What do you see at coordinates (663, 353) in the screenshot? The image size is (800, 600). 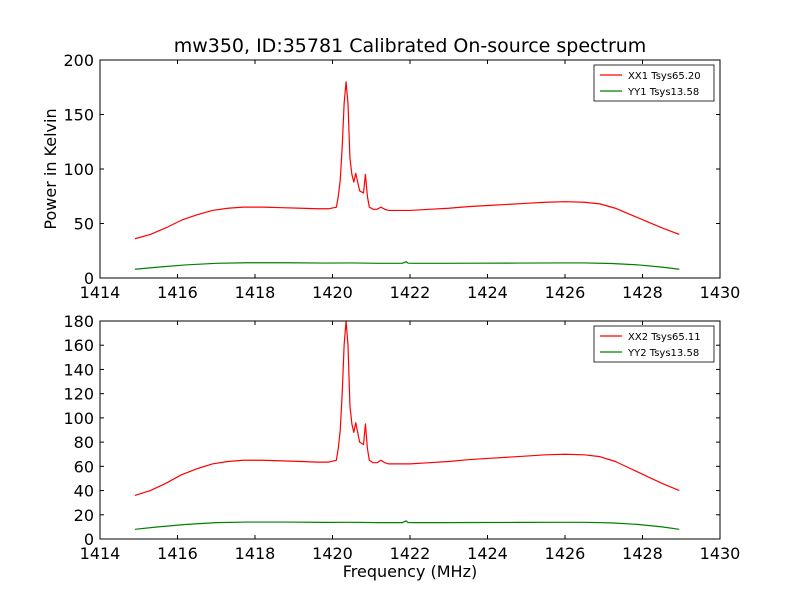 I see `legend-label: YY2 Tsys13.58` at bounding box center [663, 353].